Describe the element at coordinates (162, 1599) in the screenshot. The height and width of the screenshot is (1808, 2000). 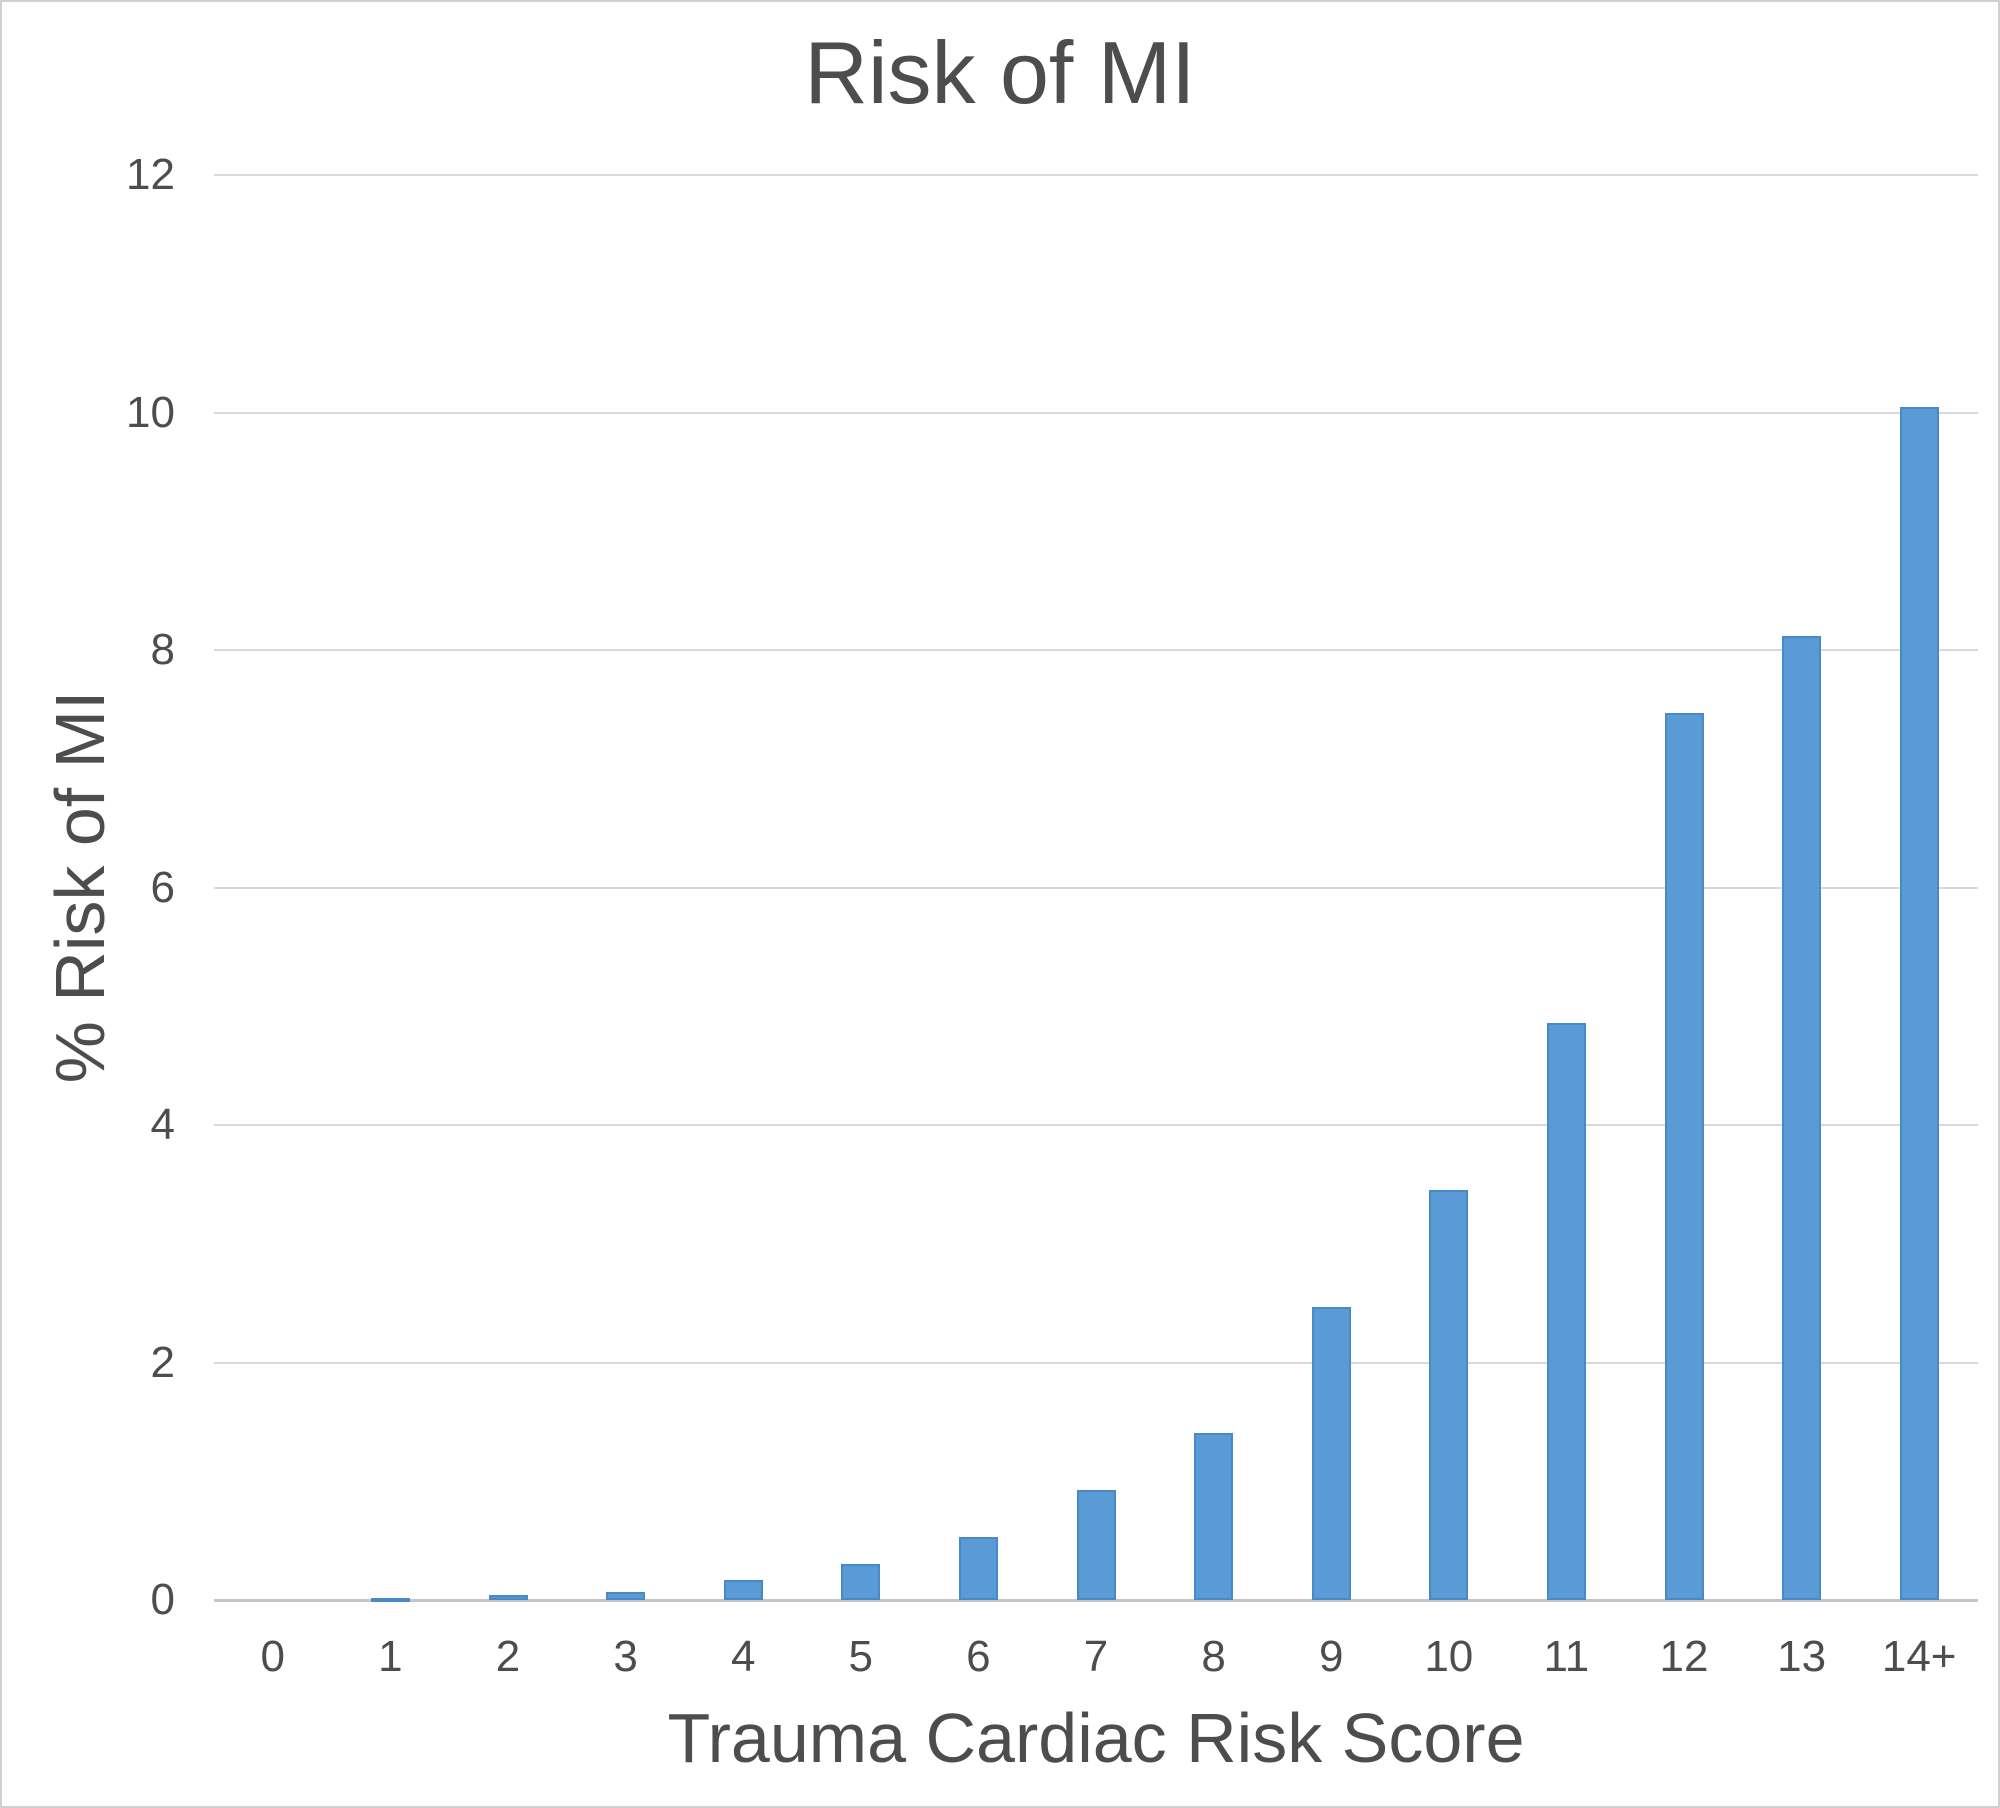
I see `y-tick-label: 0` at that location.